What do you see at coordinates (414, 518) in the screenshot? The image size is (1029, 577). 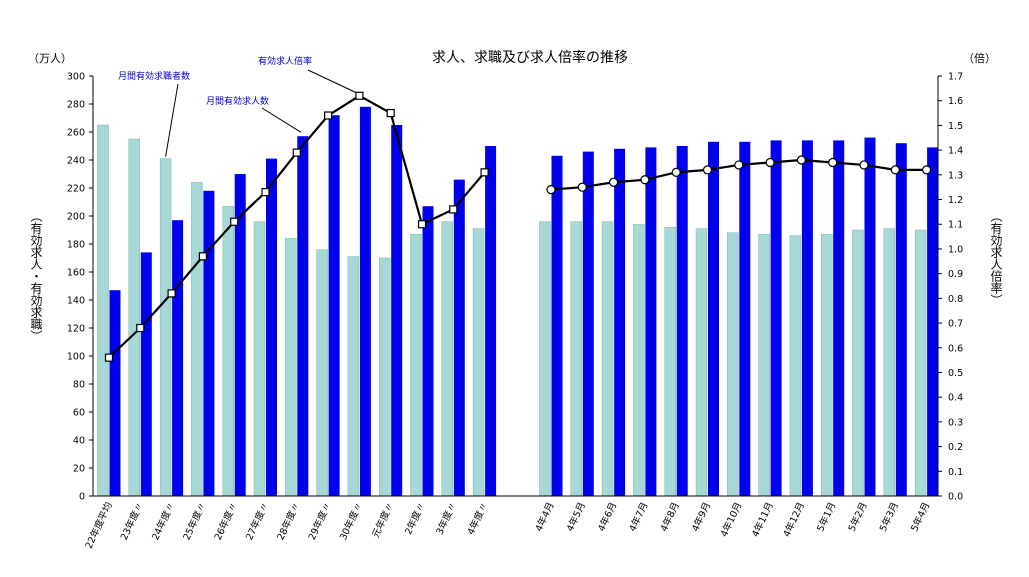 I see `x-tick-label: 2年度〃` at bounding box center [414, 518].